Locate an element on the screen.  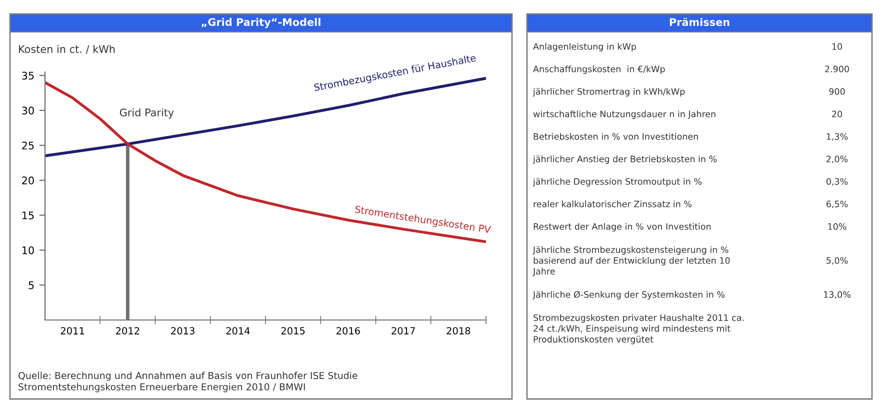
category-label: jährliche Degression Stromoutput in % is located at coordinates (617, 182).